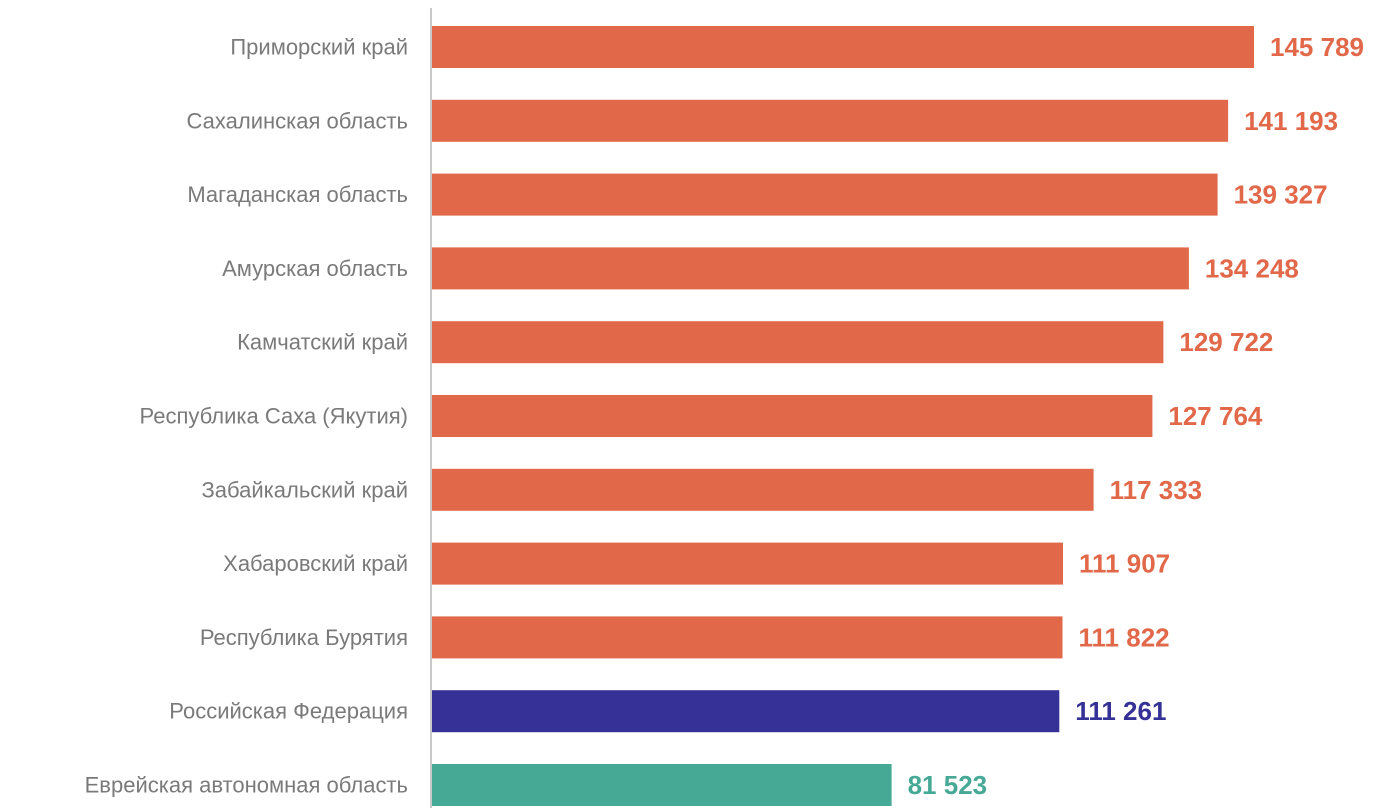 This screenshot has width=1388, height=810. Describe the element at coordinates (315, 563) in the screenshot. I see `category-label: Хабаровский край` at that location.